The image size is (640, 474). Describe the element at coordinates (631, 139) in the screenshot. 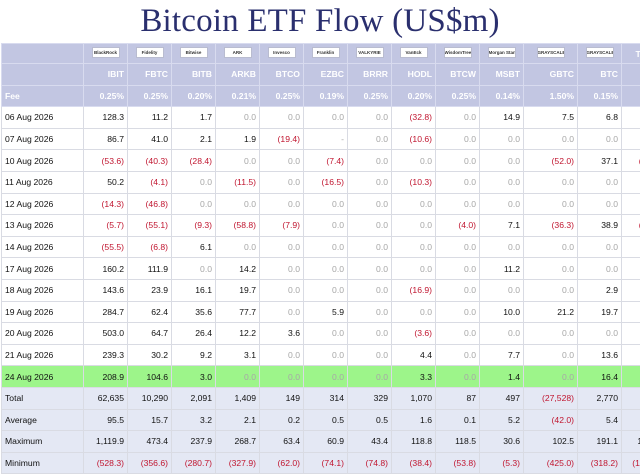

I see `row-total: 101.7` at that location.